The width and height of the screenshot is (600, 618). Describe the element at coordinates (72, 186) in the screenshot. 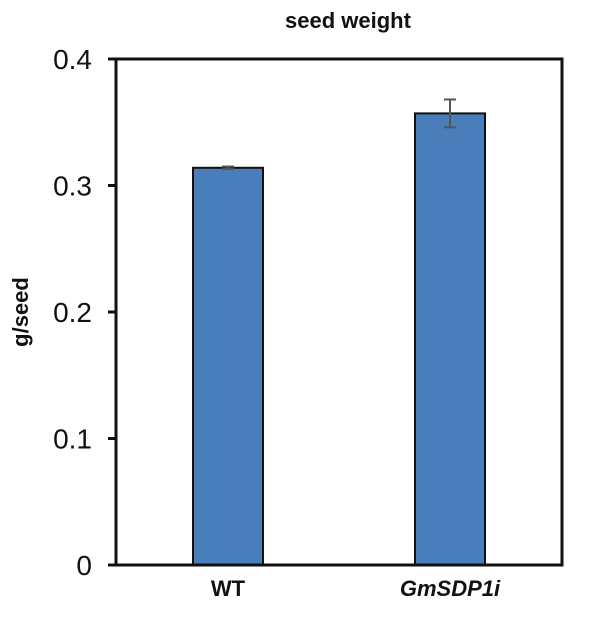

I see `y-tick-label: 0.3` at that location.